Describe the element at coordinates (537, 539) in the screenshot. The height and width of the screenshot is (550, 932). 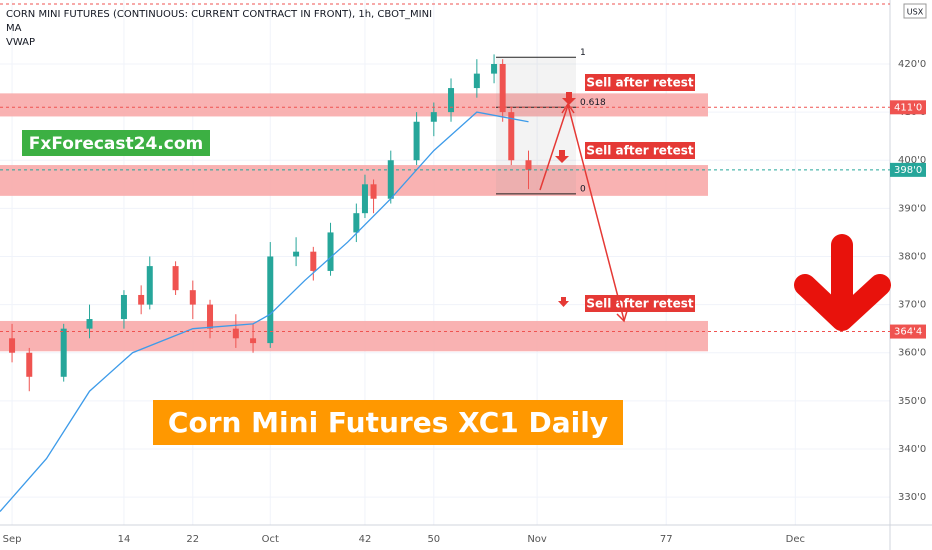
I see `x-tick-label: Nov` at that location.